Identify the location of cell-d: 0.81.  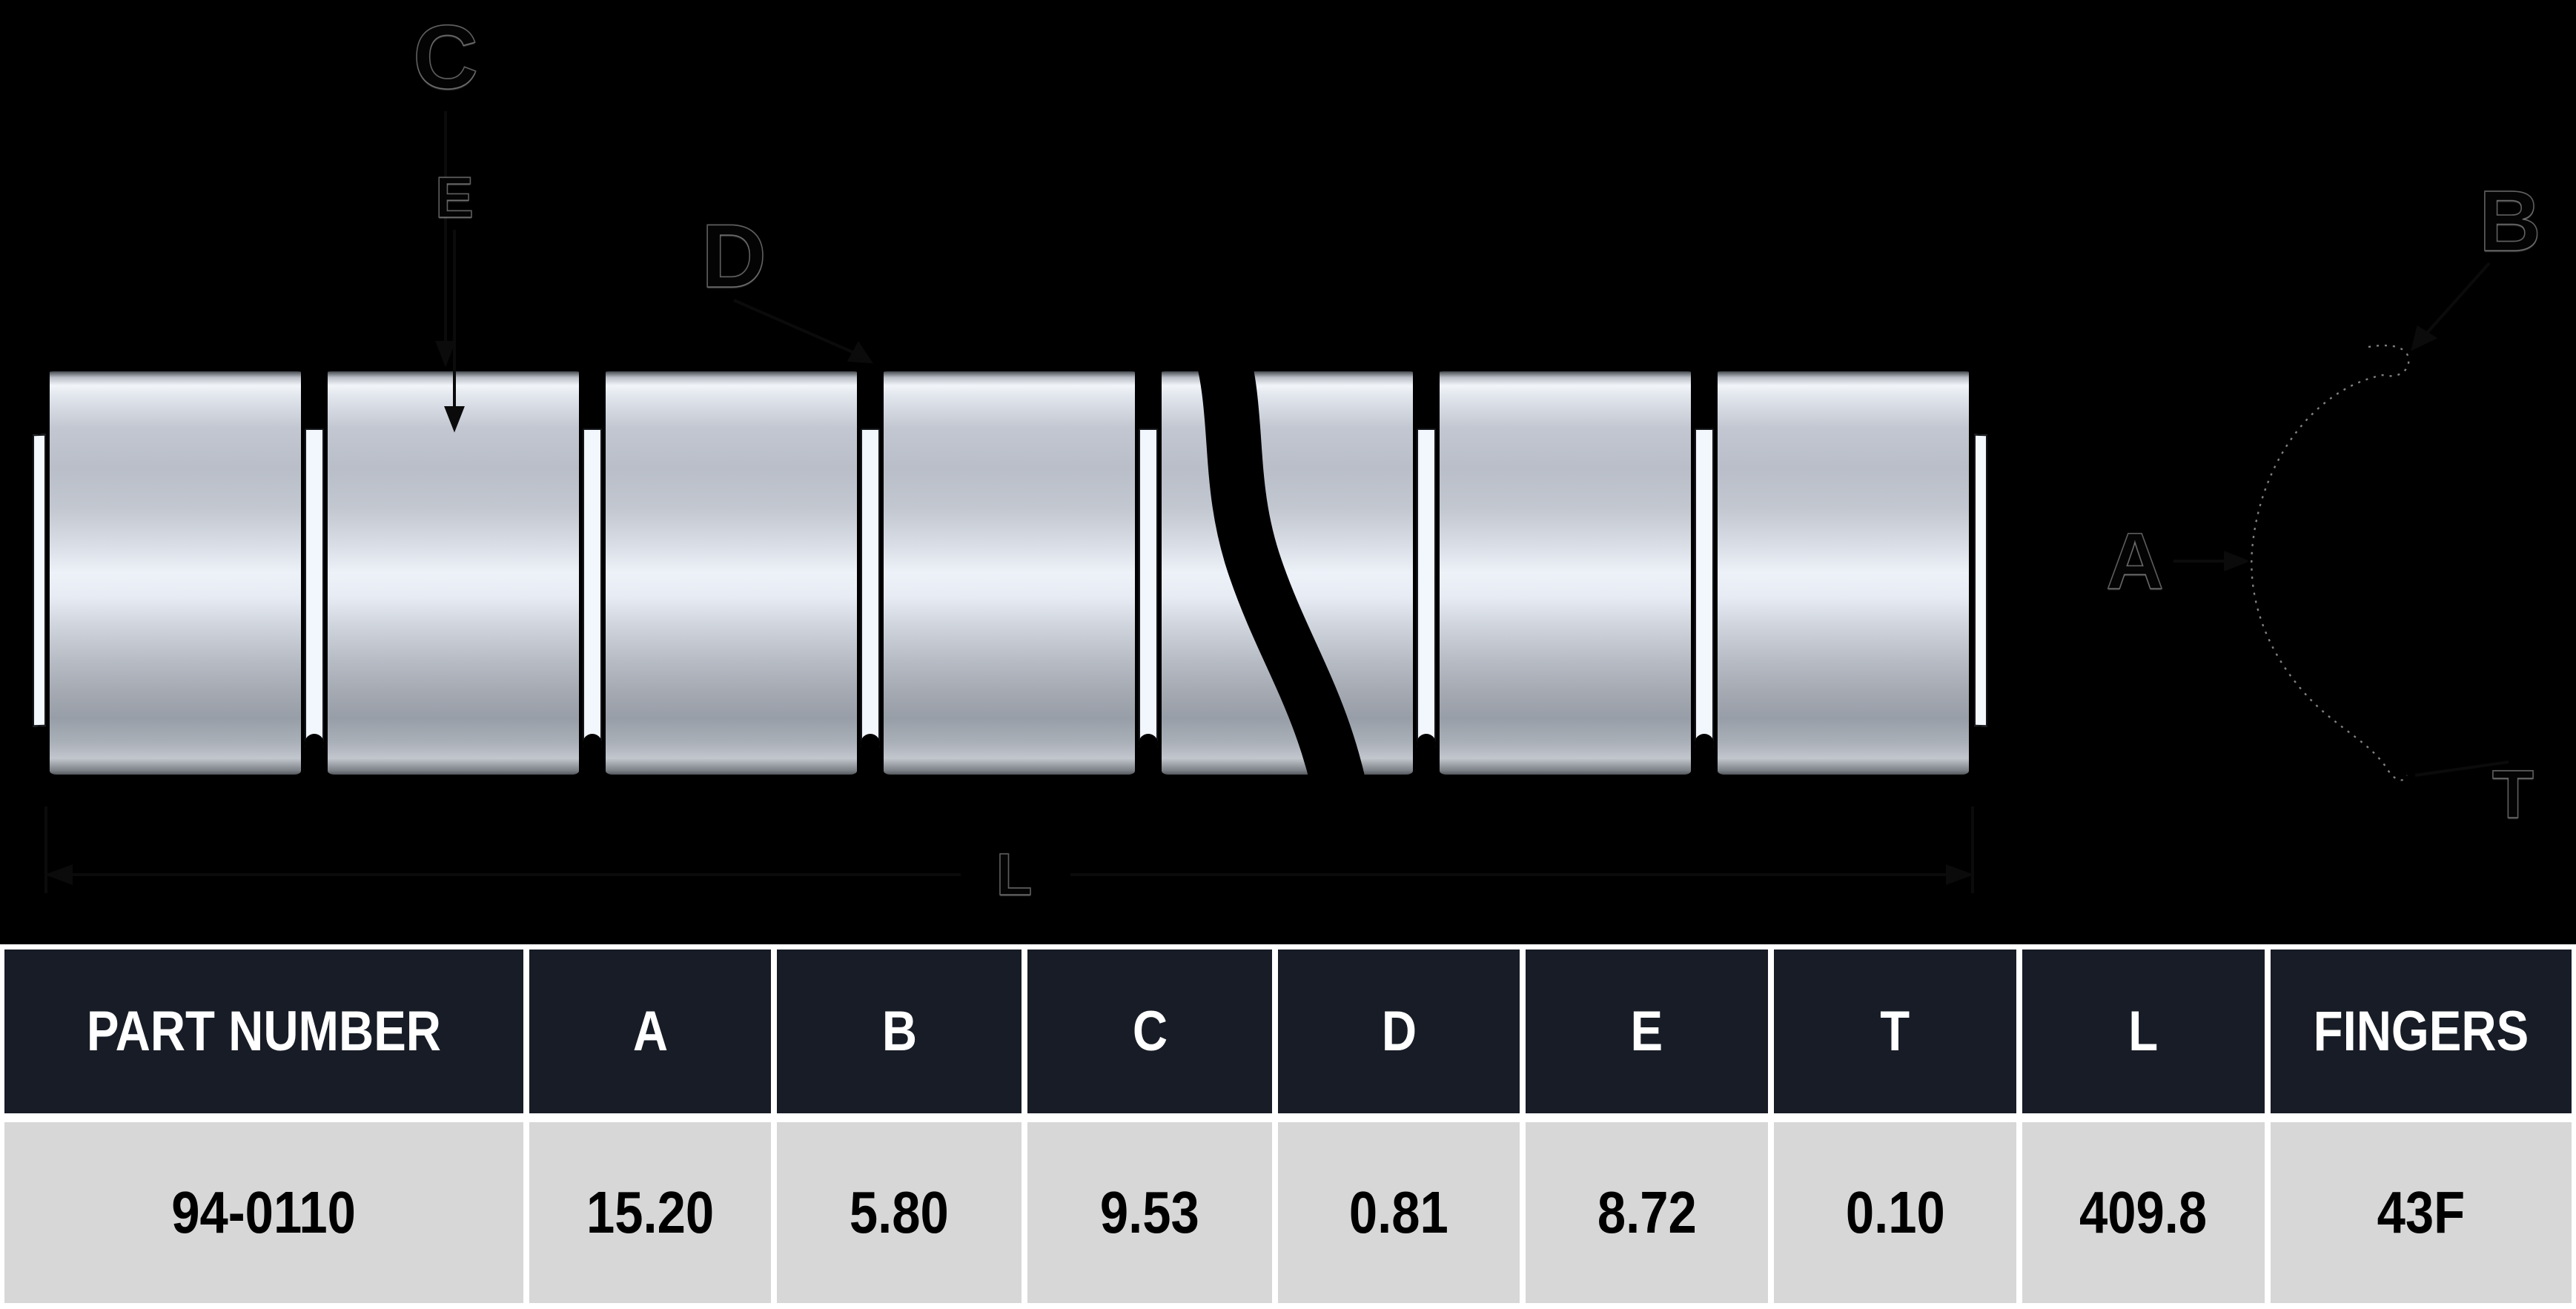
(1399, 1212).